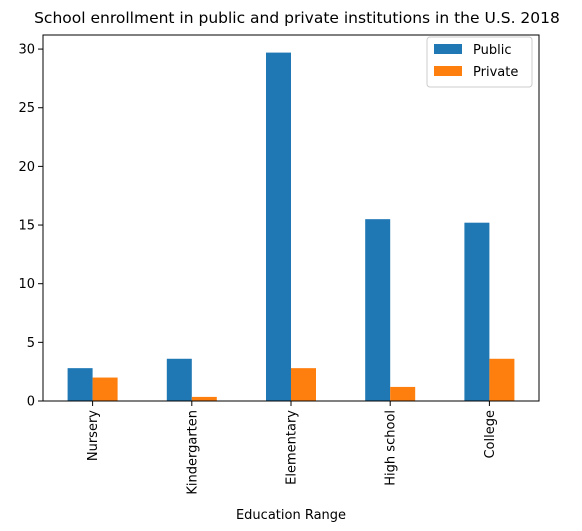 The image size is (582, 531). I want to click on legend-swatch-public, so click(448, 49).